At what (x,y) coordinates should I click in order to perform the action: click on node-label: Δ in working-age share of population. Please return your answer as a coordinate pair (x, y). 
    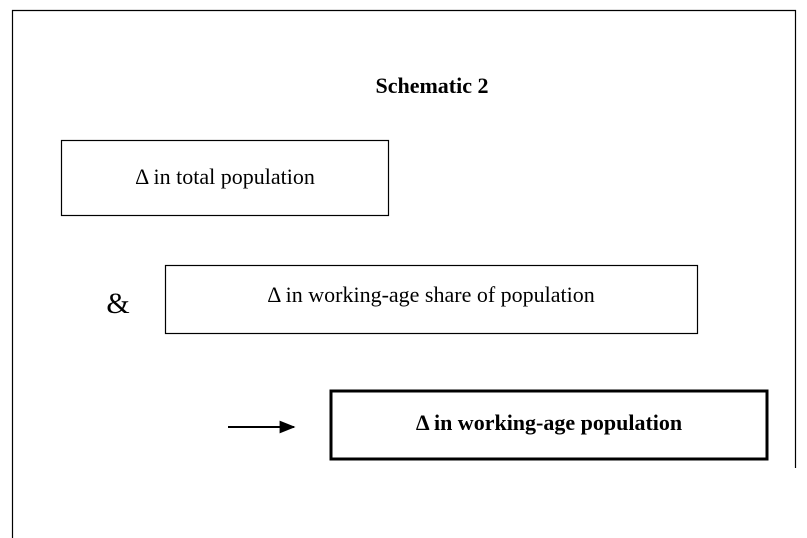
    Looking at the image, I should click on (431, 294).